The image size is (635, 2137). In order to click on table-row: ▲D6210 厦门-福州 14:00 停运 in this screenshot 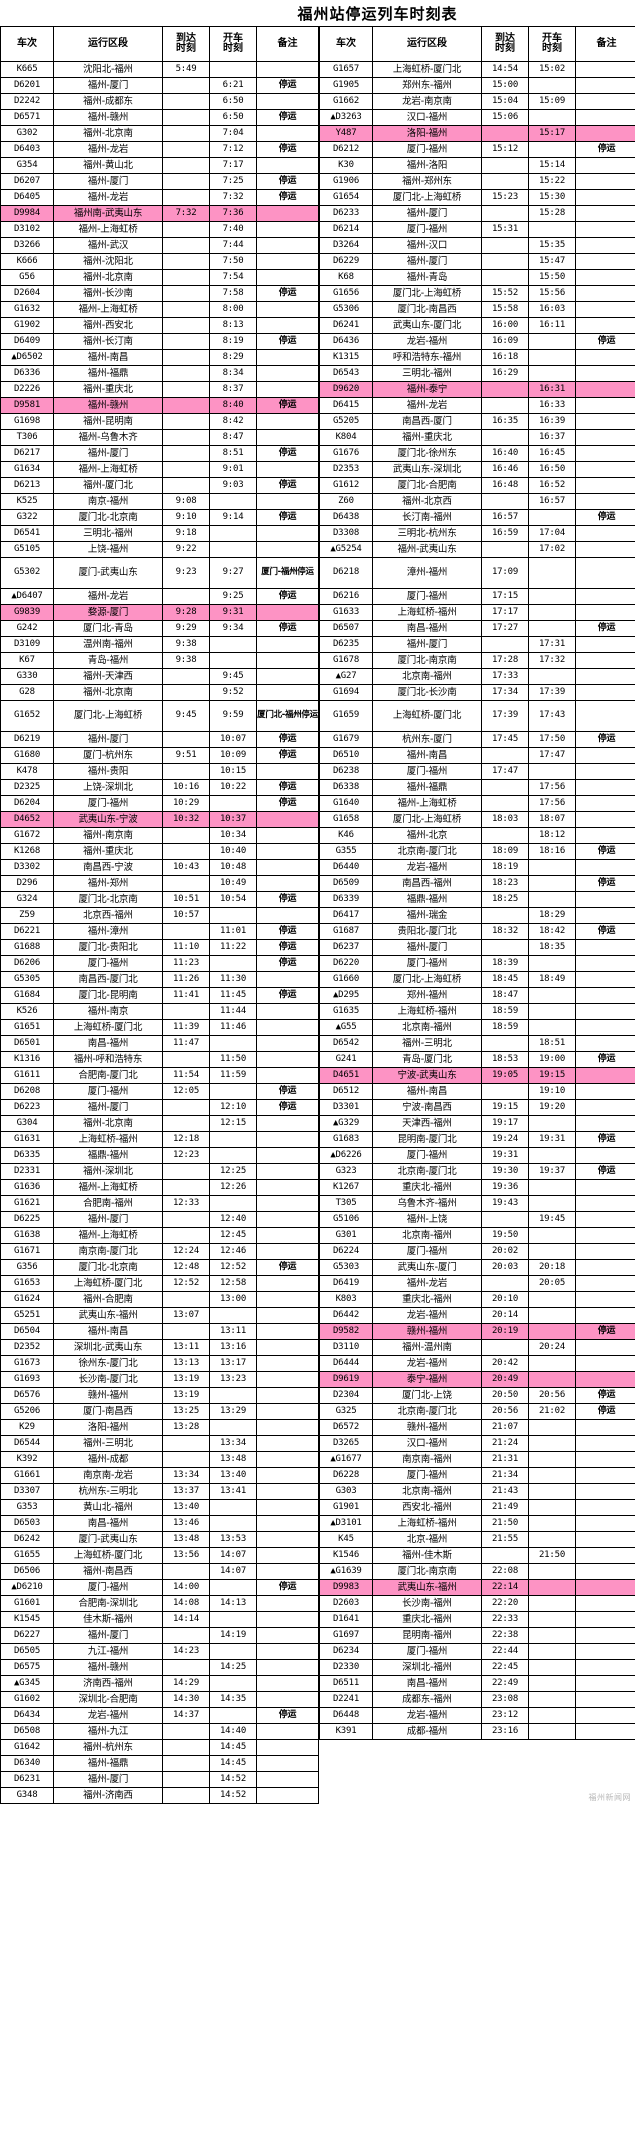, I will do `click(159, 1587)`.